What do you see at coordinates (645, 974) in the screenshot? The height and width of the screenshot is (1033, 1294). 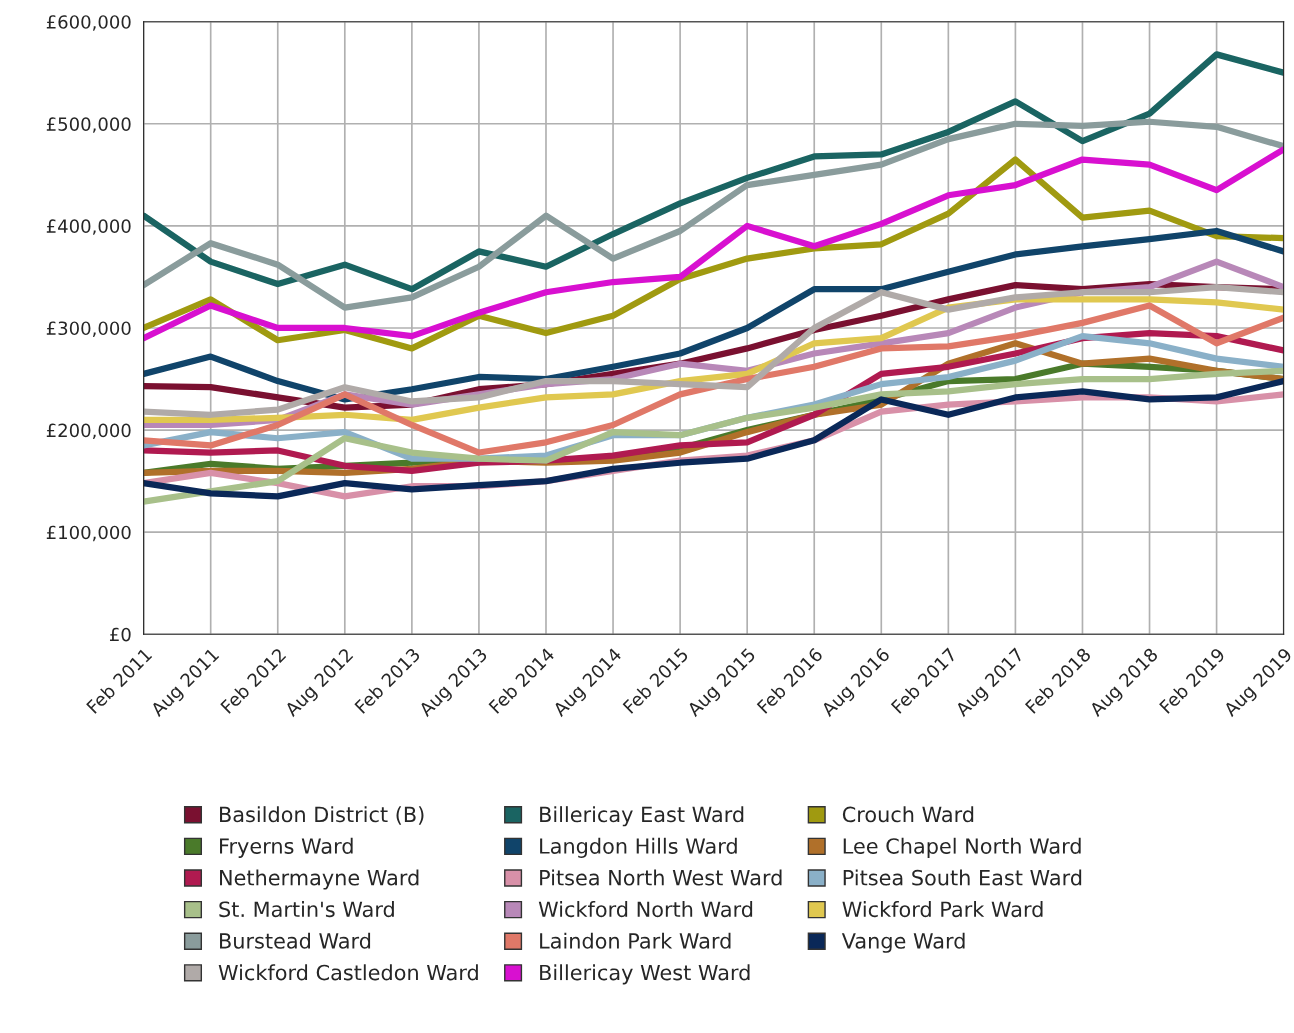 I see `legend-label: Billericay West Ward` at bounding box center [645, 974].